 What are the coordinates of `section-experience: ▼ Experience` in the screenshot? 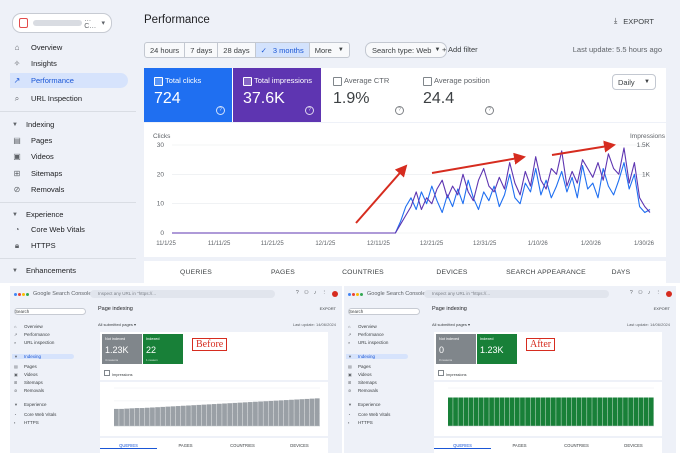 It's located at (37, 214).